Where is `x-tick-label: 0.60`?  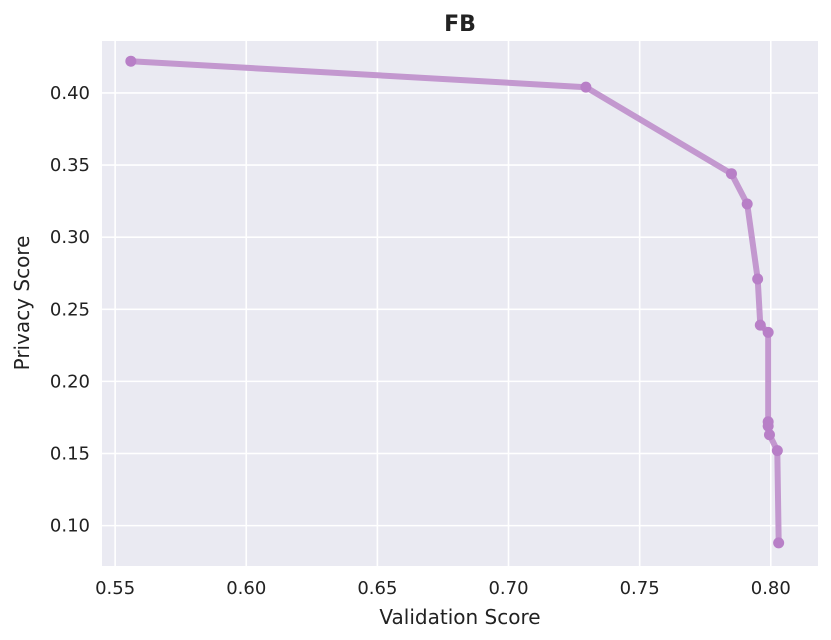
x-tick-label: 0.60 is located at coordinates (246, 588).